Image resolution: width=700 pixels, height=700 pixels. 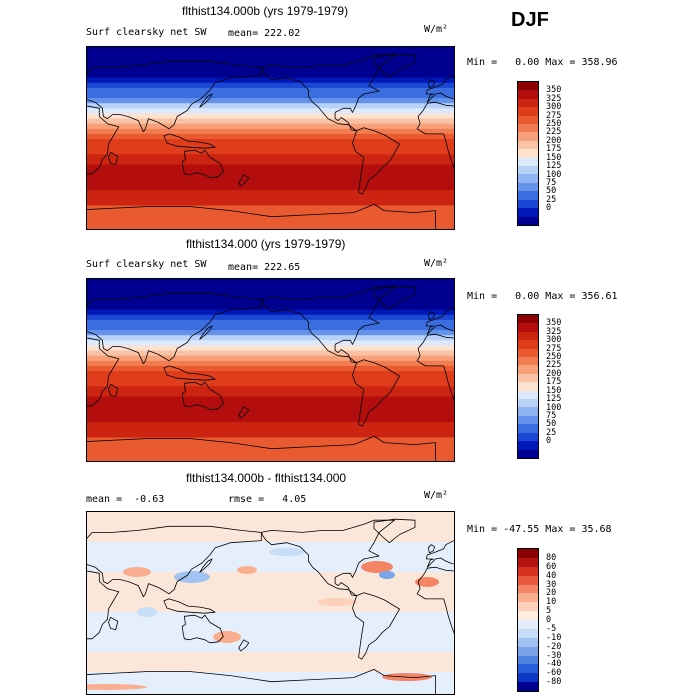 I want to click on panel-2-title: flthist134.000 (yrs 1979-1979), so click(x=266, y=244).